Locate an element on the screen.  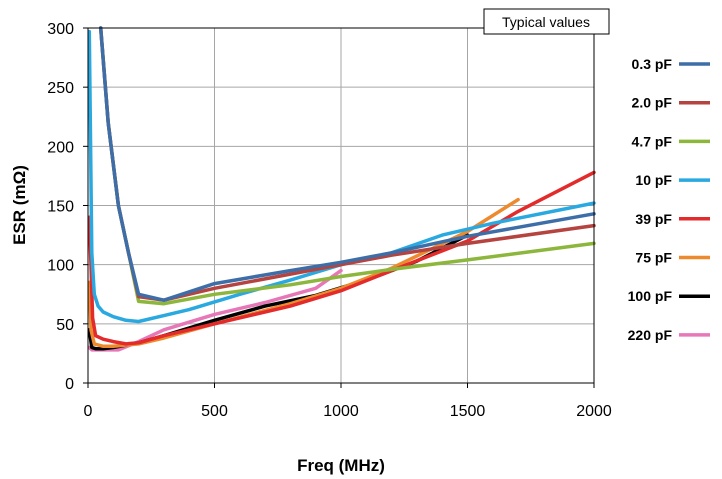
legend-label: 100 pF is located at coordinates (650, 296).